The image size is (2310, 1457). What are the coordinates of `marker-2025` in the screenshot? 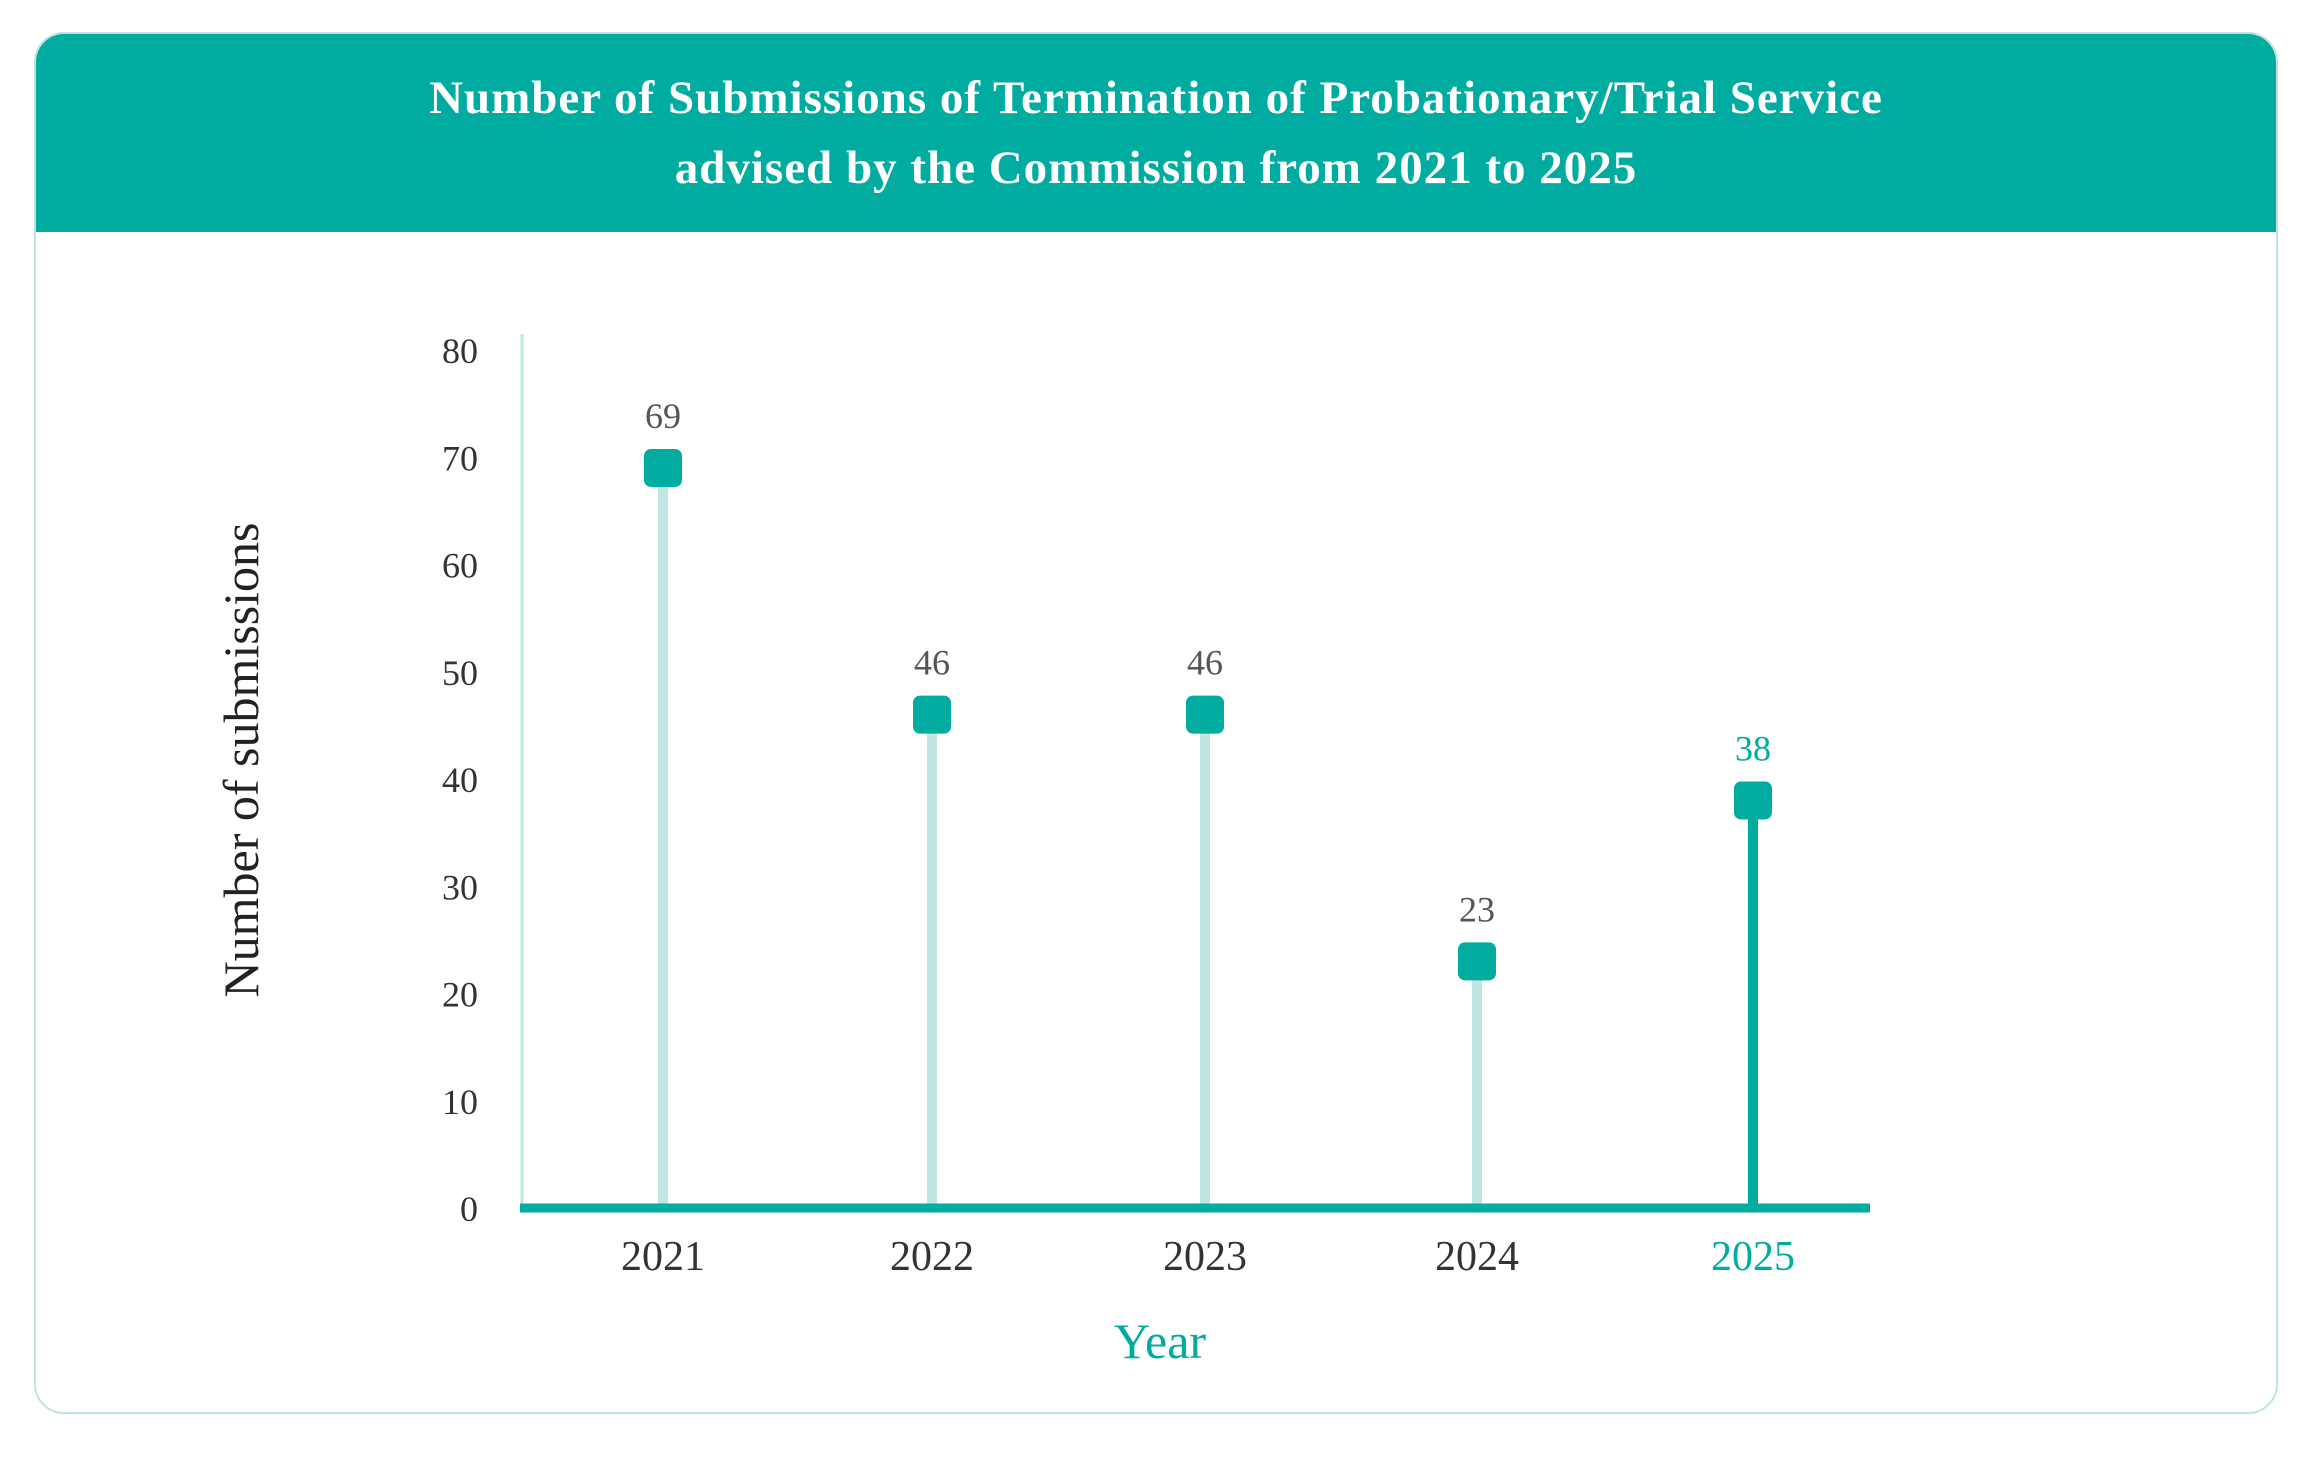 It's located at (1753, 800).